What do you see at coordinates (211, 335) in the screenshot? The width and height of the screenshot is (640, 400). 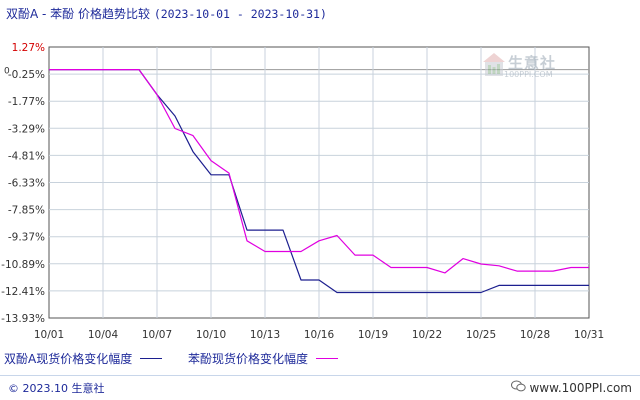 I see `x-tick-label: 10/10` at bounding box center [211, 335].